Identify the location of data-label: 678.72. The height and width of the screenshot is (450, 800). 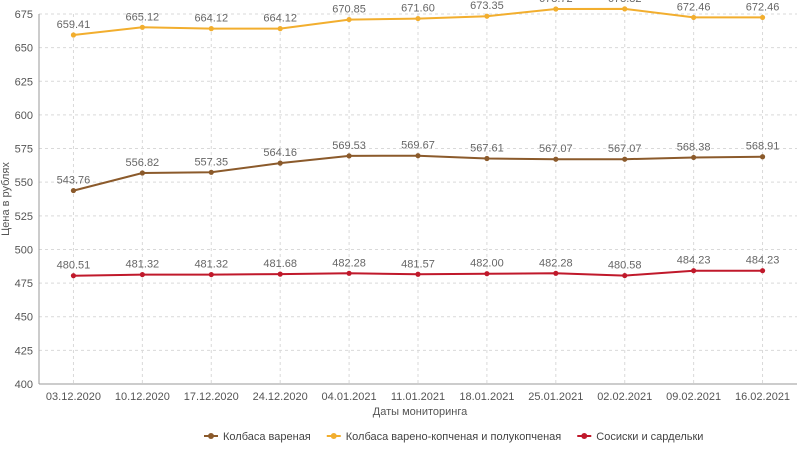
(556, 2).